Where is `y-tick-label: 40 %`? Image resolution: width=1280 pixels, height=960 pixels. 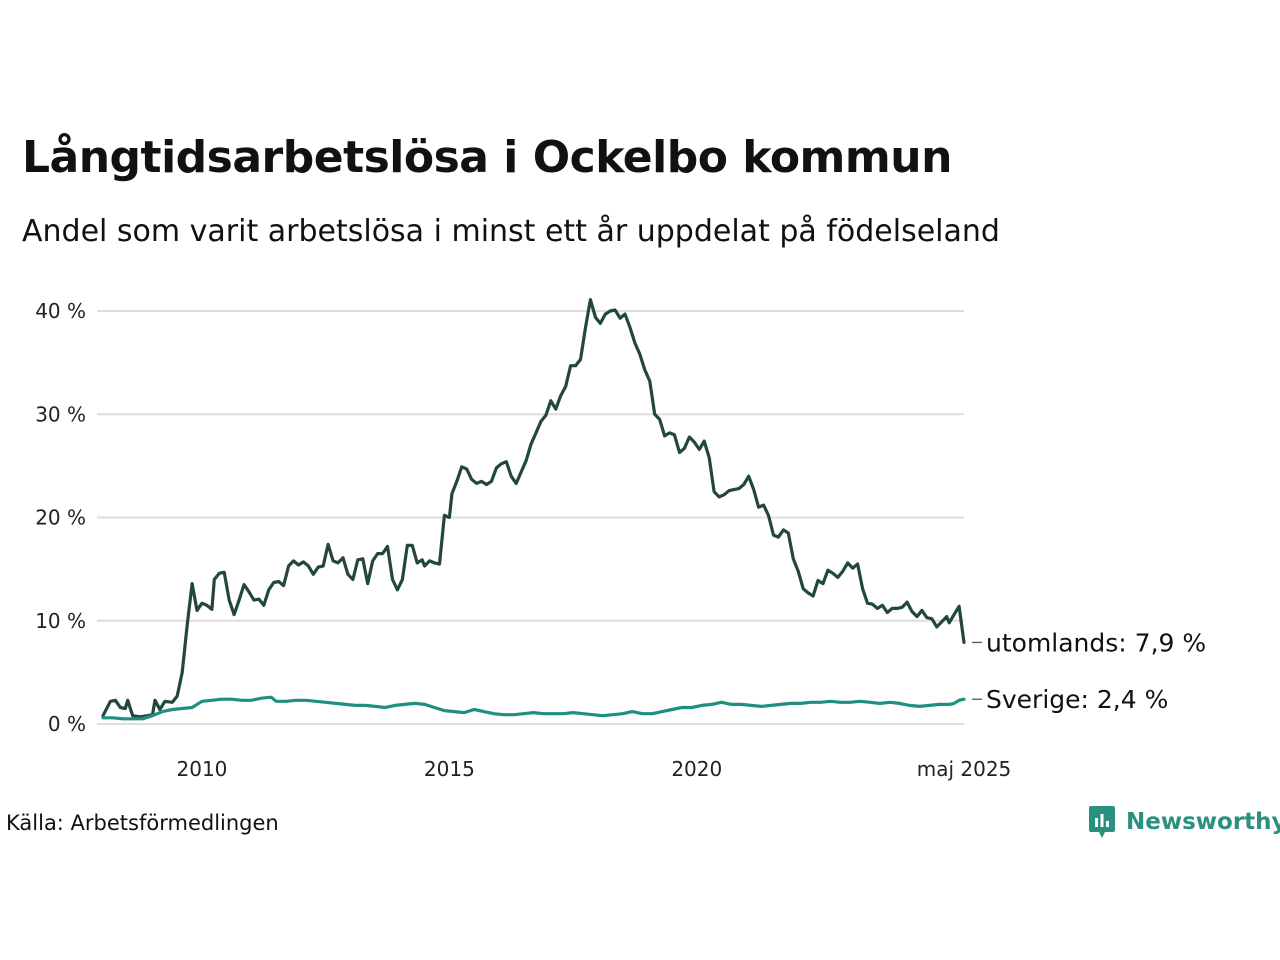 y-tick-label: 40 % is located at coordinates (60, 311).